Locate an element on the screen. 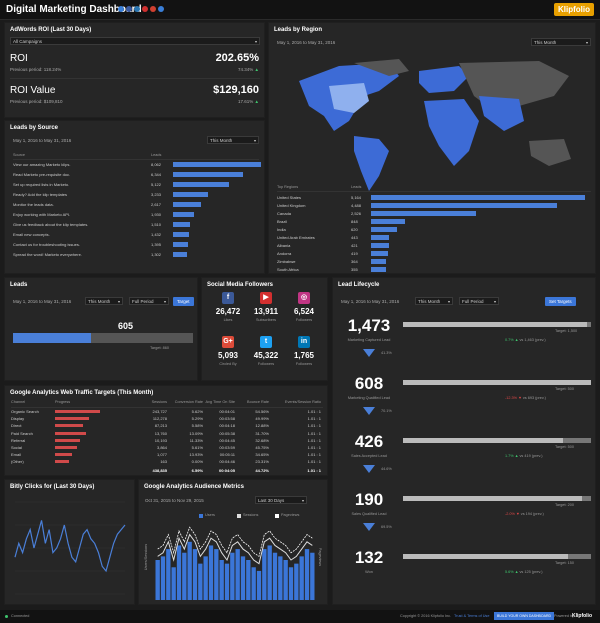  social-label: Likes is located at coordinates (228, 320).